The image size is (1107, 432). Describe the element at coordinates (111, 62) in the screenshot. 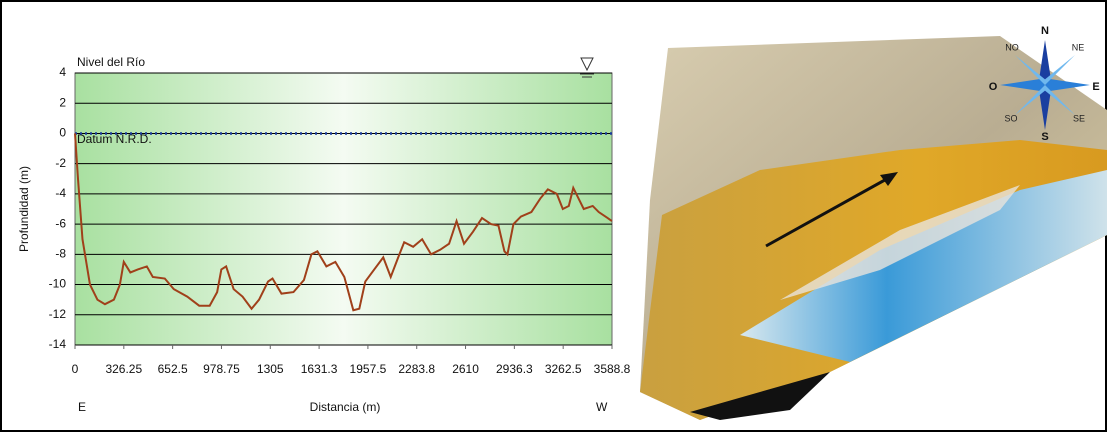

I see `river-level-label: Nivel del Río` at that location.